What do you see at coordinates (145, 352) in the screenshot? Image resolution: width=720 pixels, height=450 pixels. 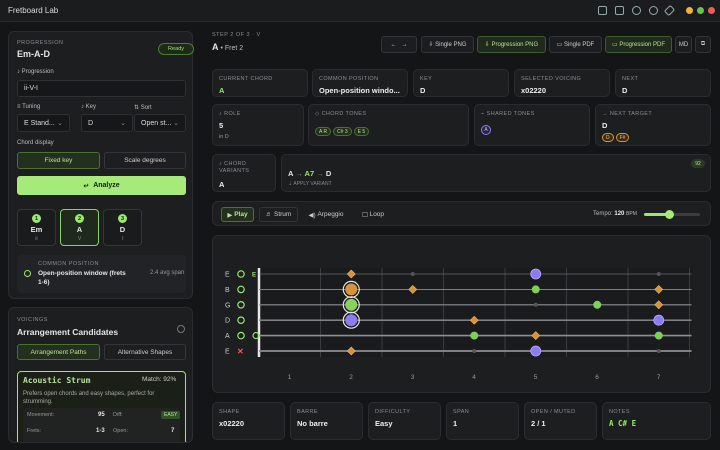 I see `tab-alternative-shapes: Alternative Shapes` at bounding box center [145, 352].